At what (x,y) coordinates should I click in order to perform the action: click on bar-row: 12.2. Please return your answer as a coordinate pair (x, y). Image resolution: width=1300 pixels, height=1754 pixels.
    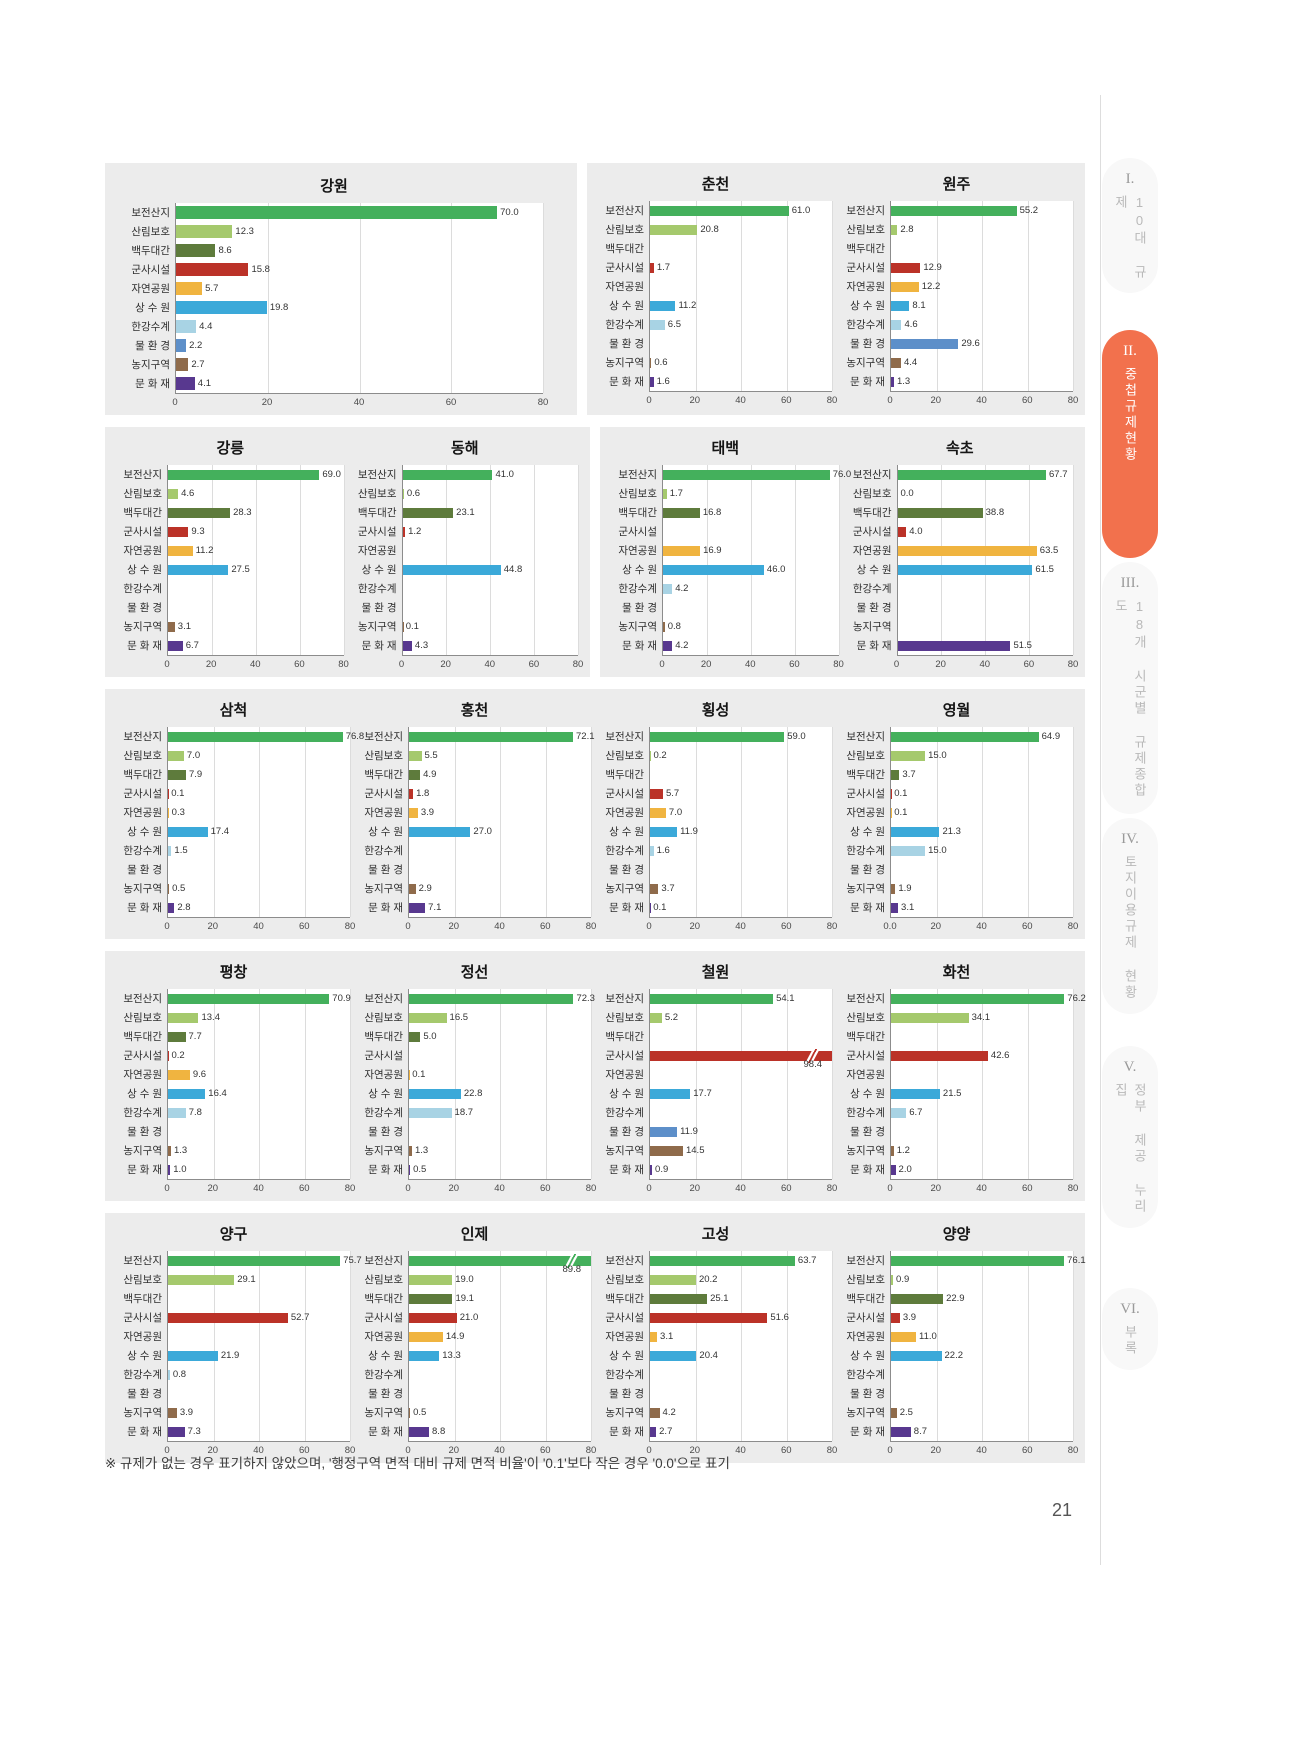
    Looking at the image, I should click on (982, 286).